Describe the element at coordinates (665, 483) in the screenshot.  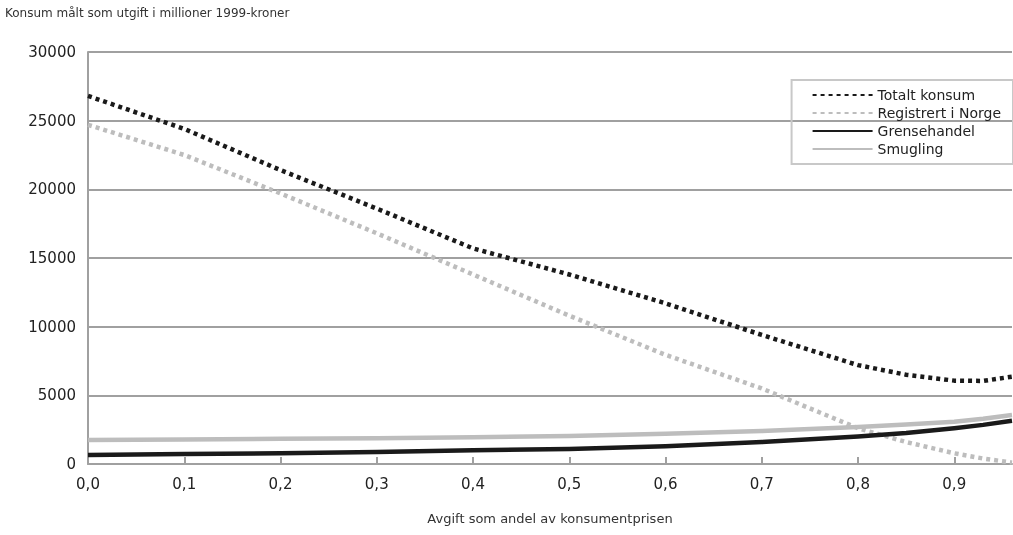
I see `x-tick-label: 0,6` at that location.